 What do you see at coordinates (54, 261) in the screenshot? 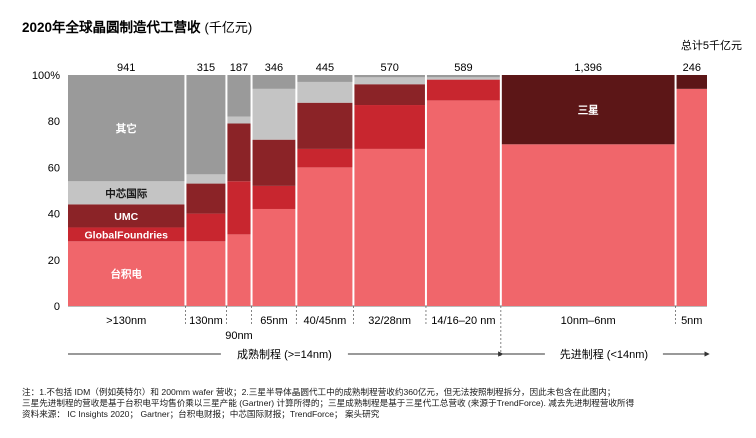
I see `y-tick-label: 20` at bounding box center [54, 261].